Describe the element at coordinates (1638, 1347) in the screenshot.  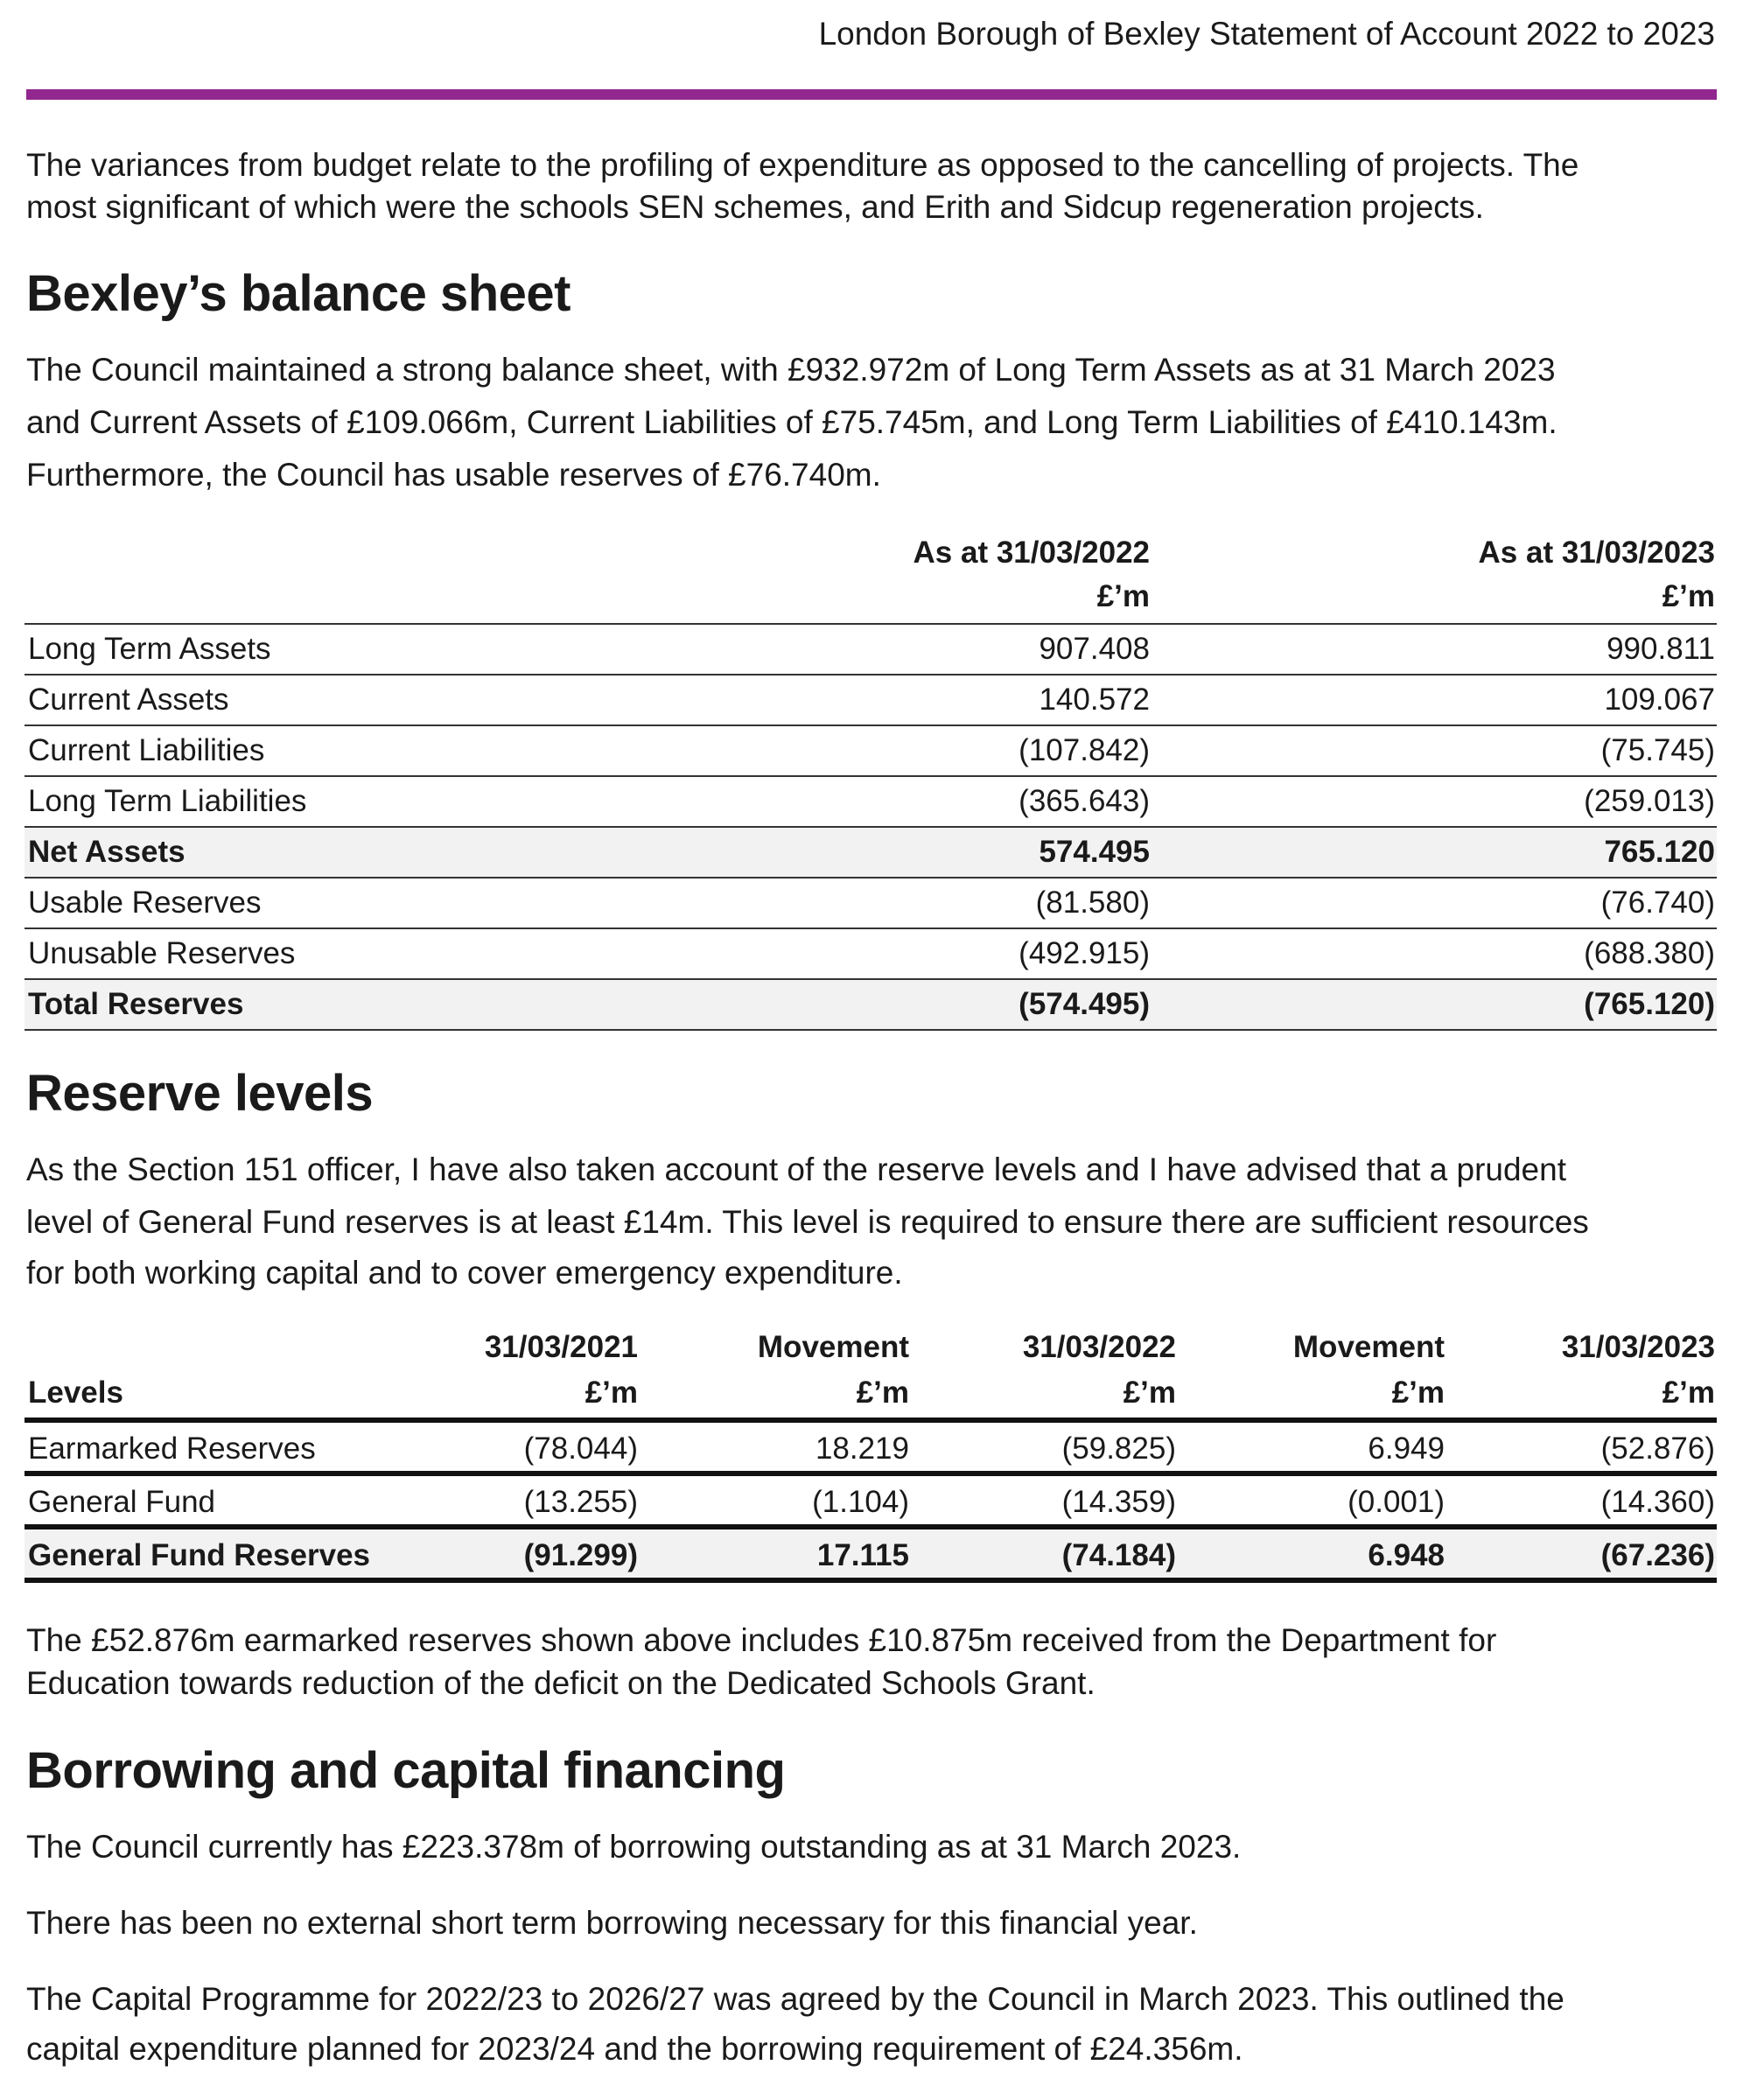
I see `column-header-title: 31/03/2023` at that location.